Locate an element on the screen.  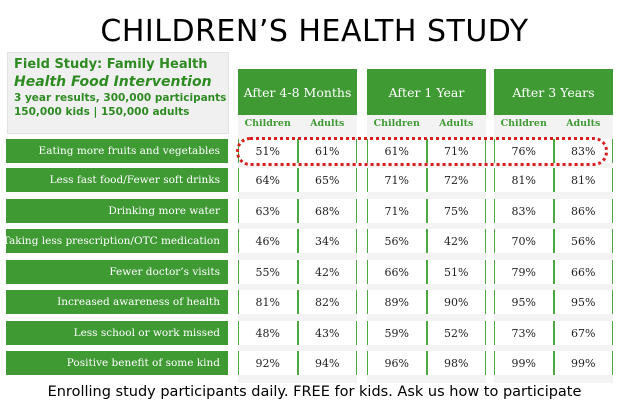
value-cell: 52% is located at coordinates (456, 333).